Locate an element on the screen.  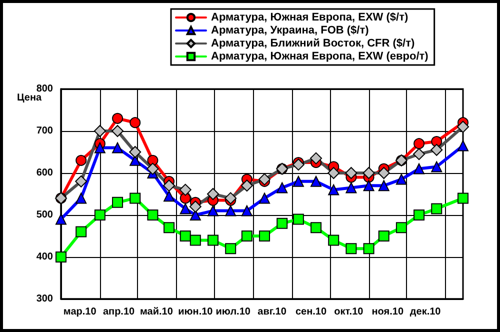
x-tick-label: июл.10 is located at coordinates (233, 312).